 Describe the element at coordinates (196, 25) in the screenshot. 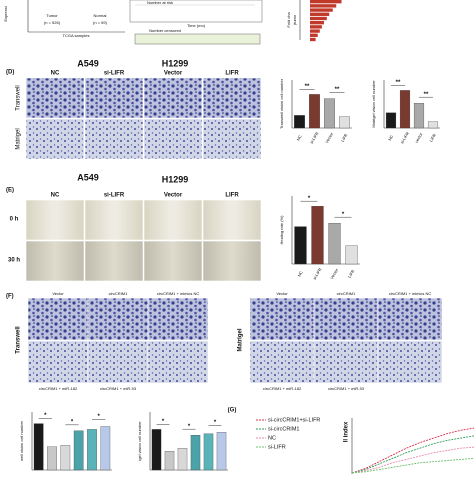

I see `label: Time (mo)` at that location.